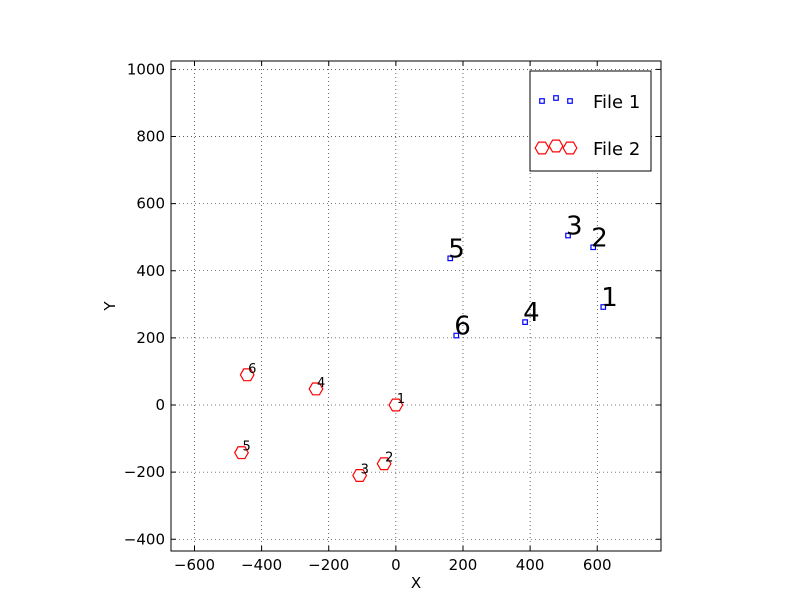 This screenshot has width=812, height=612. I want to click on x-tick-label: 200, so click(463, 565).